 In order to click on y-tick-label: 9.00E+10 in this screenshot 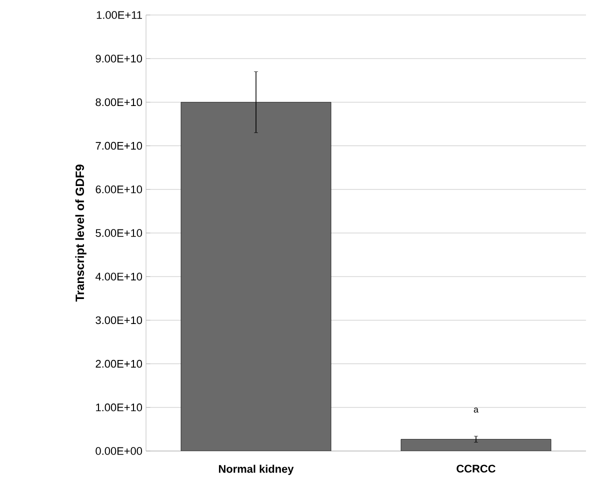, I will do `click(119, 58)`.